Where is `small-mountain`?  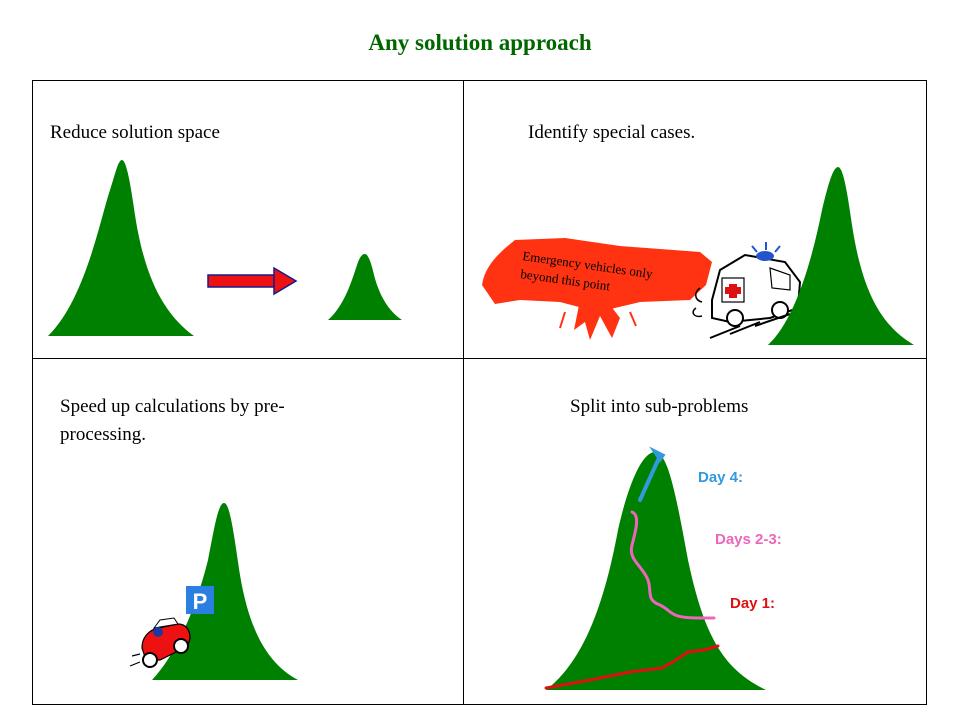
small-mountain is located at coordinates (365, 287).